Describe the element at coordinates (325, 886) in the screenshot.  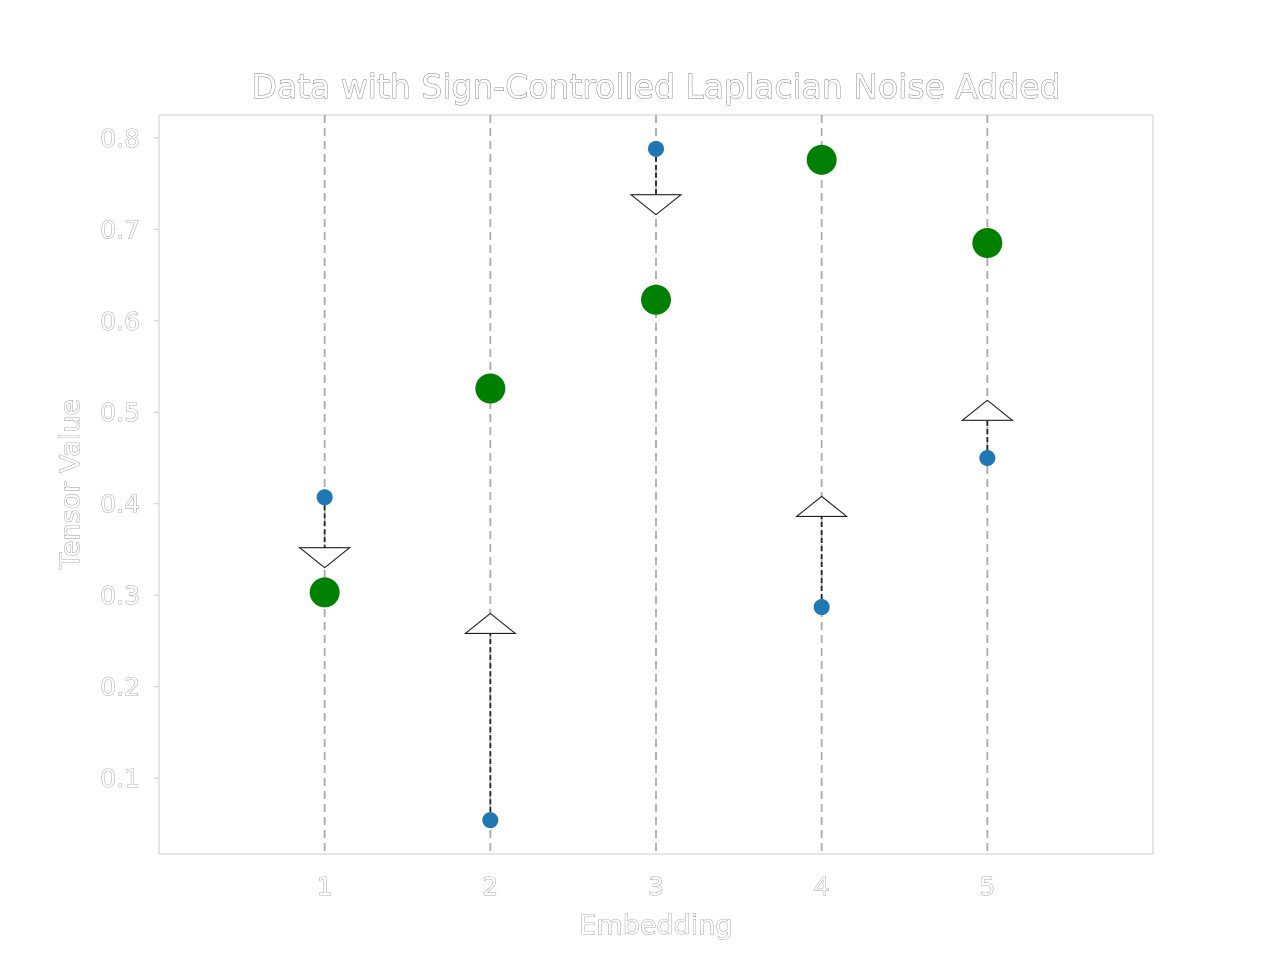
I see `x-tick-label: 1` at that location.